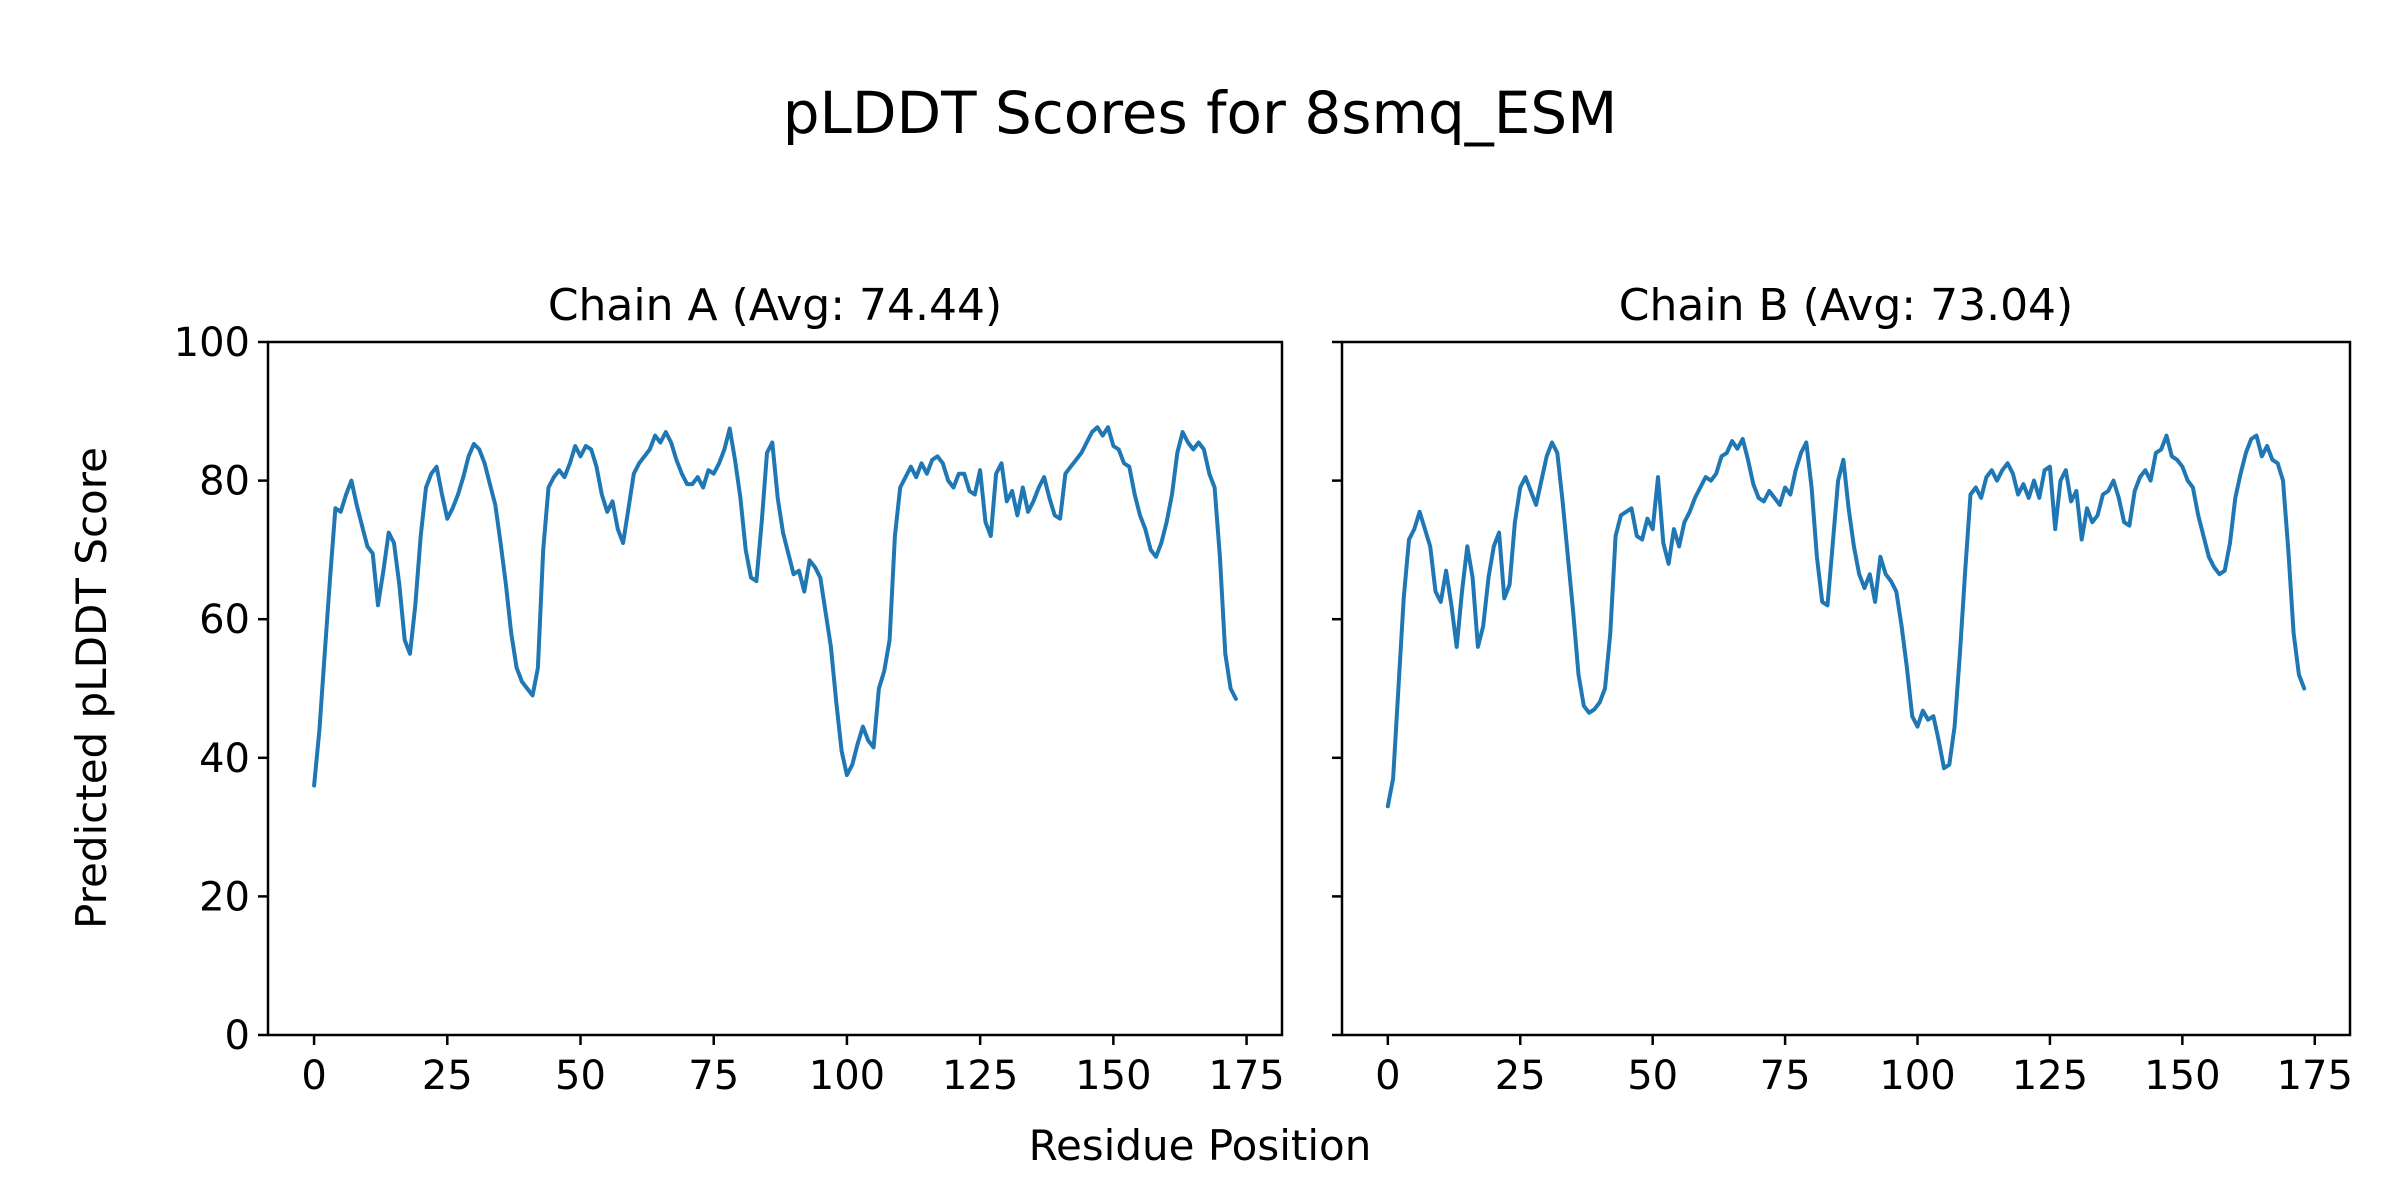 This screenshot has height=1200, width=2400. I want to click on chain-a-title: Chain A (Avg: 74.44), so click(775, 305).